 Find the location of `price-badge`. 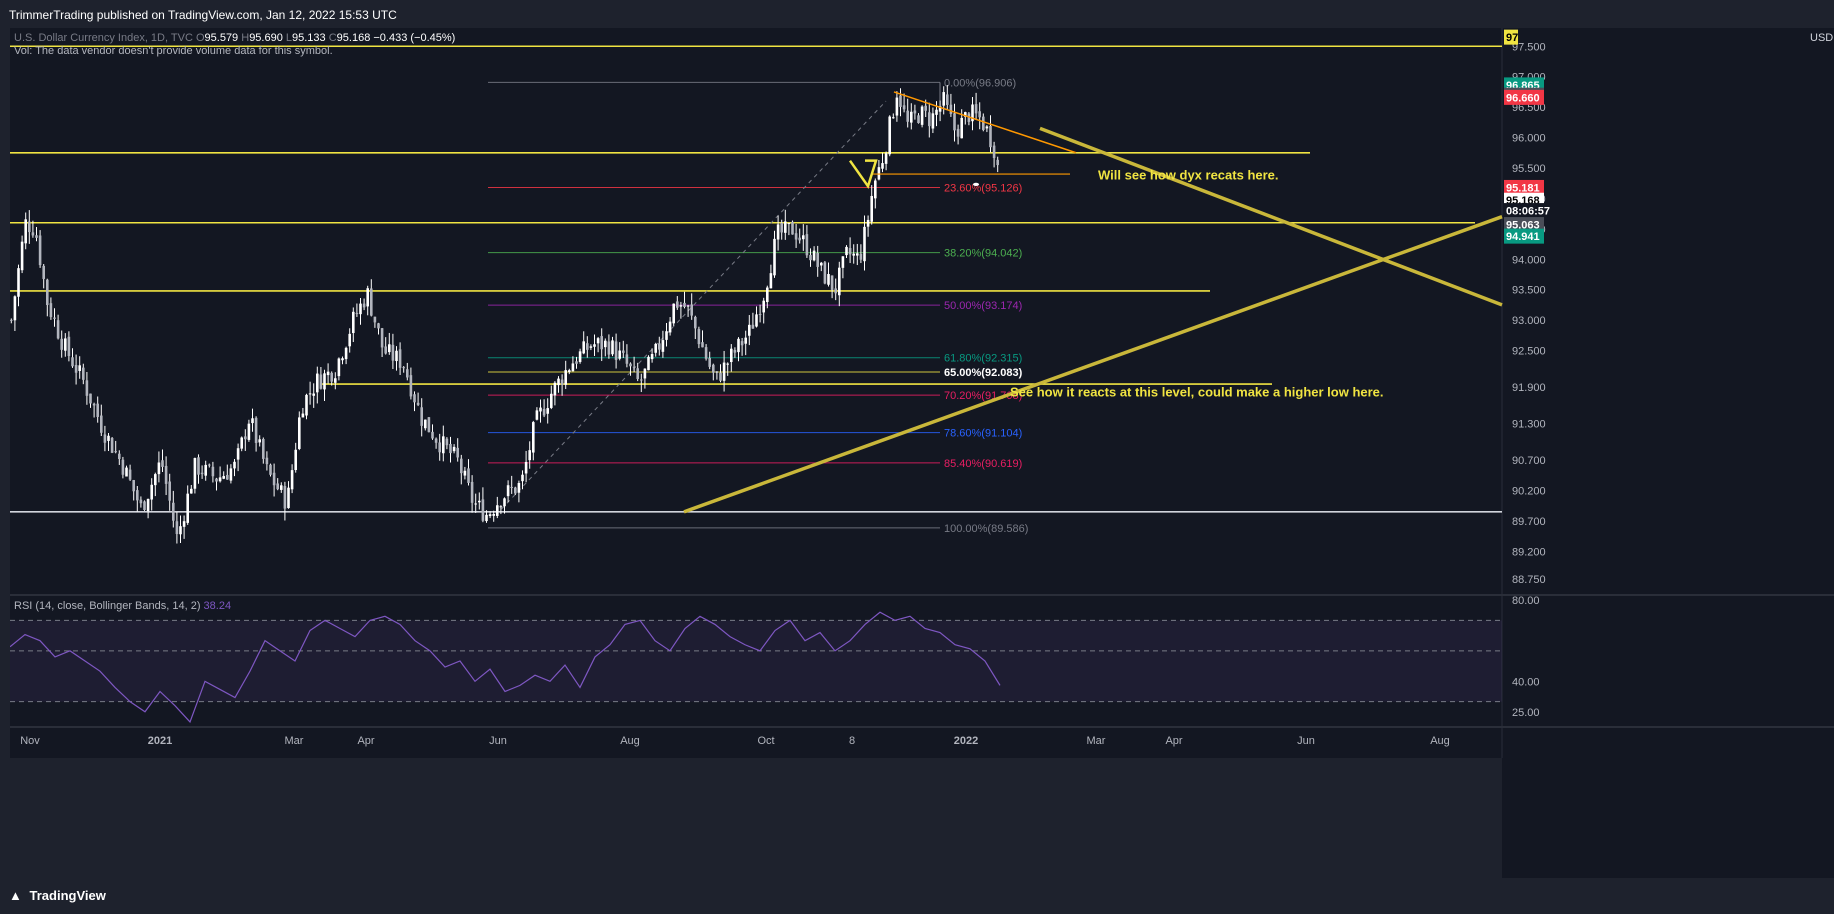

price-badge is located at coordinates (1524, 211).